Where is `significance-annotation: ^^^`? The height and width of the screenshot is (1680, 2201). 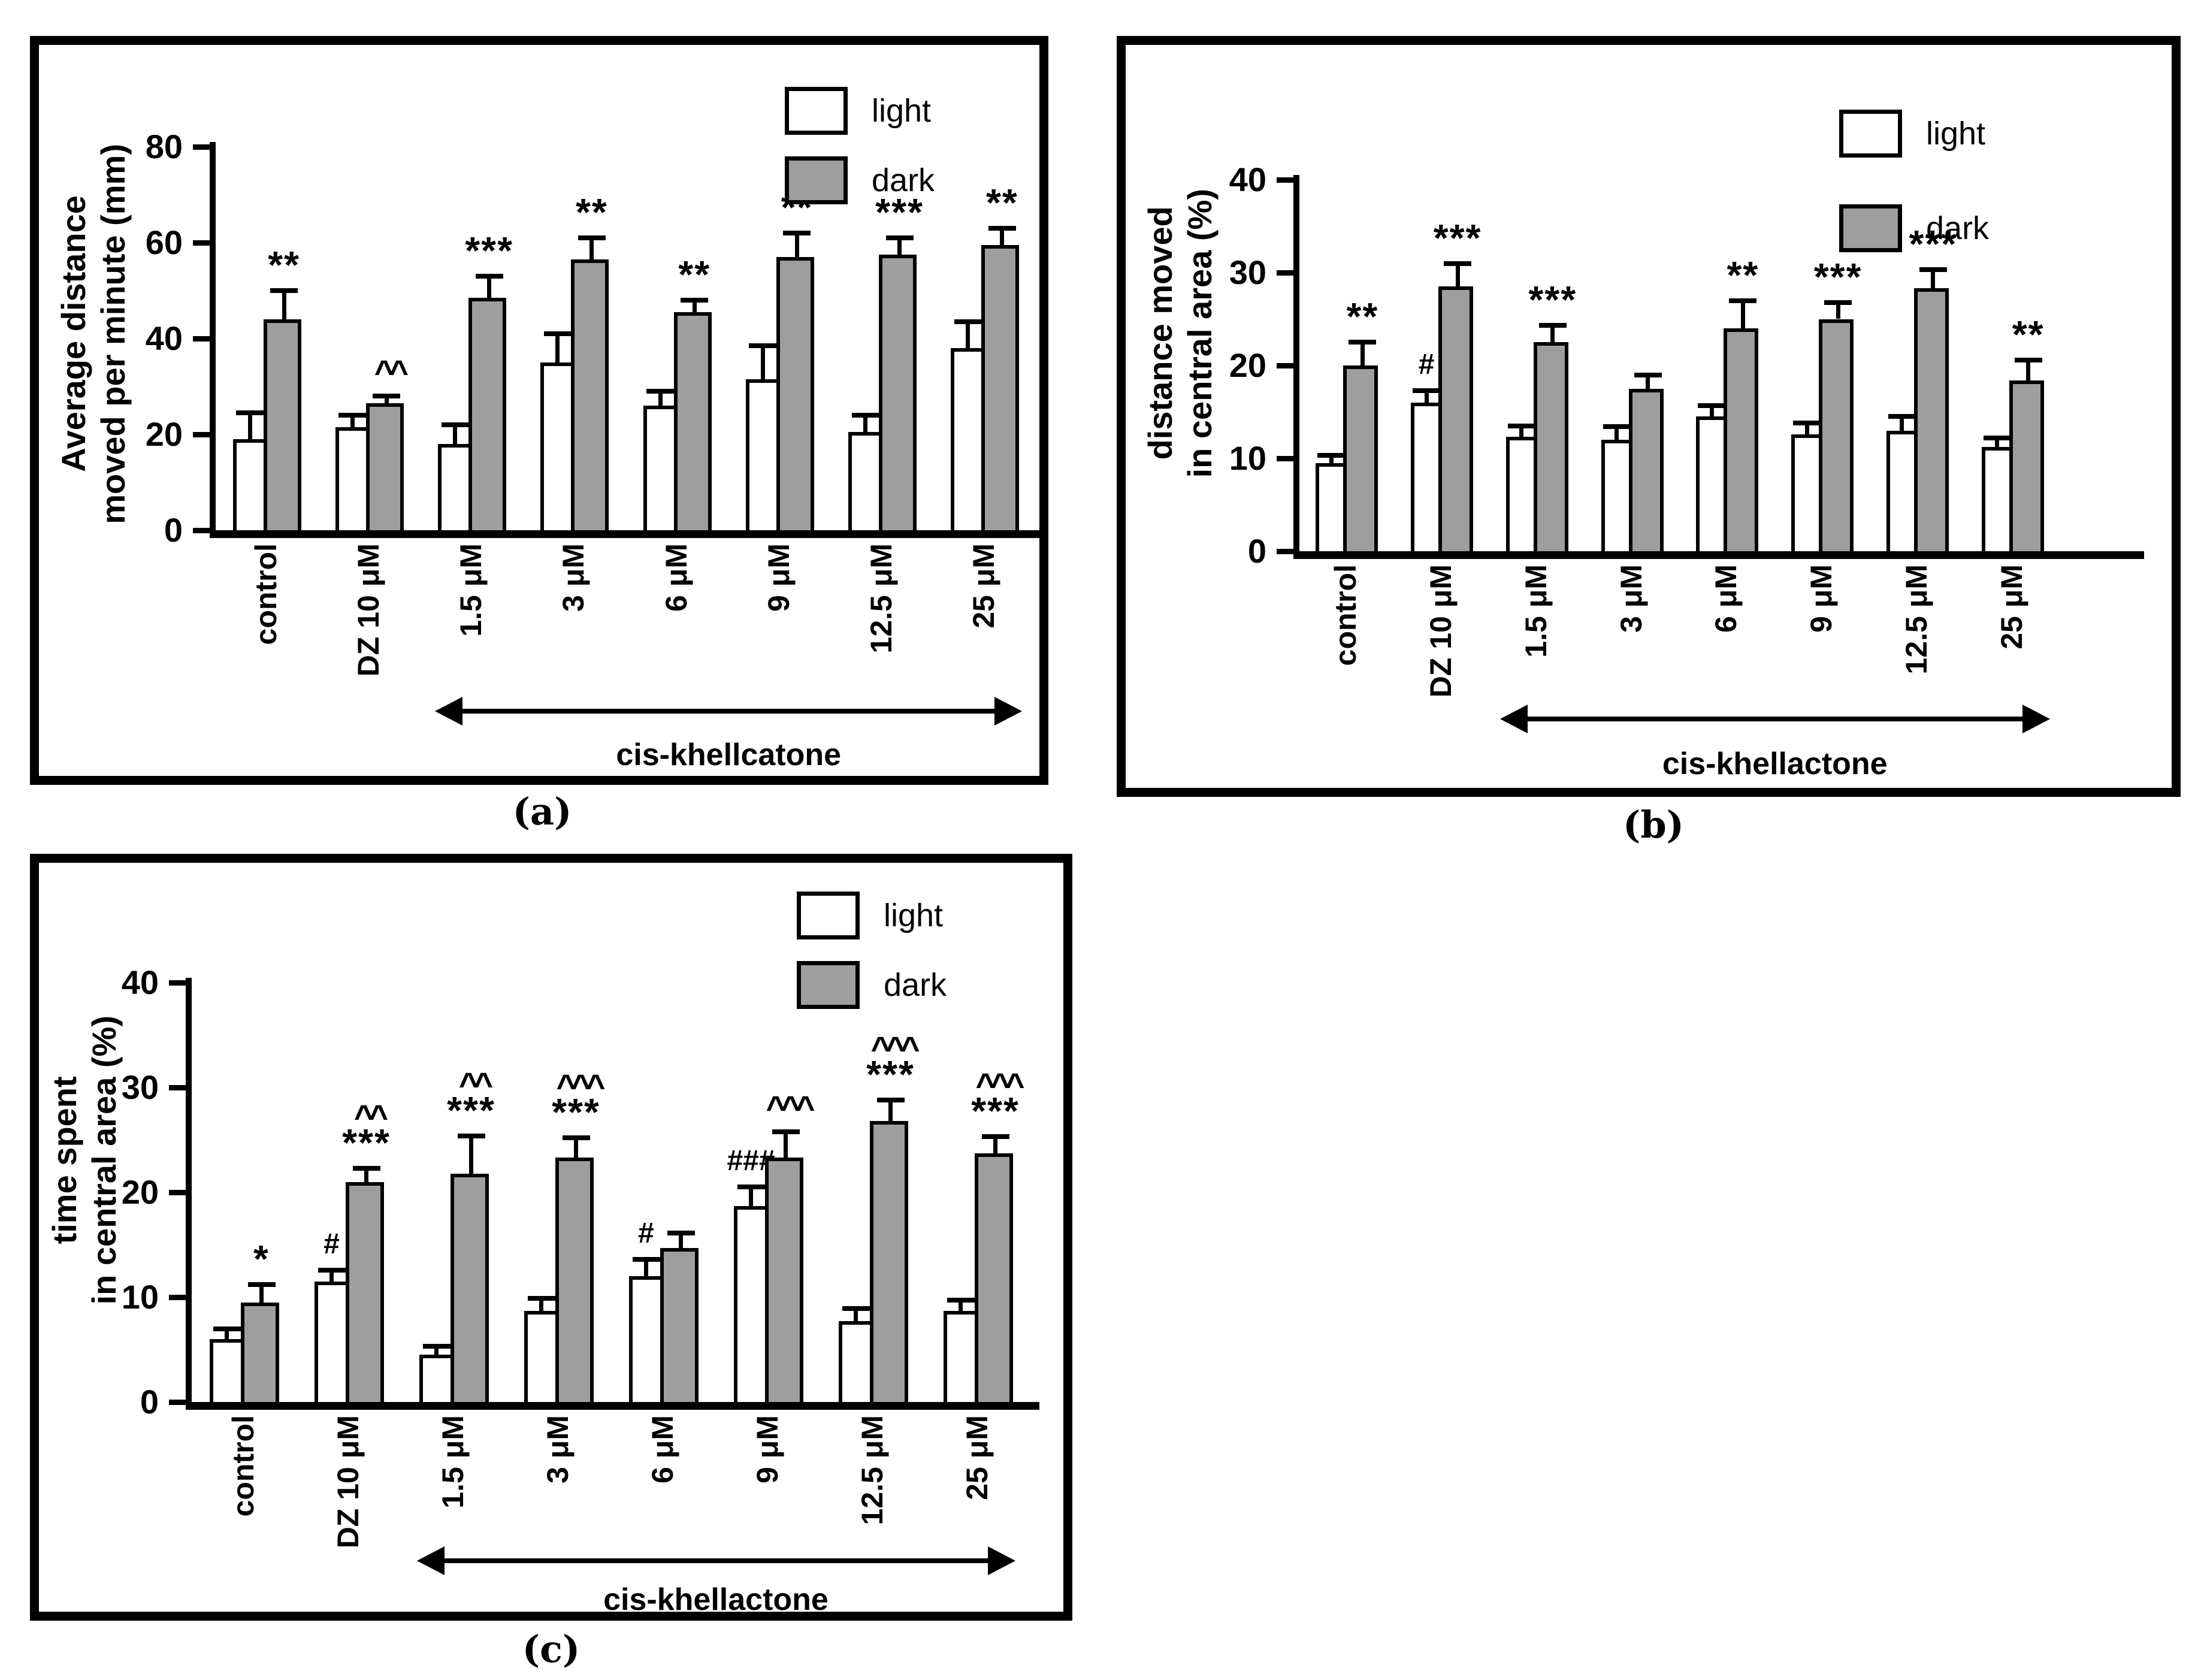
significance-annotation: ^^^ is located at coordinates (786, 1107).